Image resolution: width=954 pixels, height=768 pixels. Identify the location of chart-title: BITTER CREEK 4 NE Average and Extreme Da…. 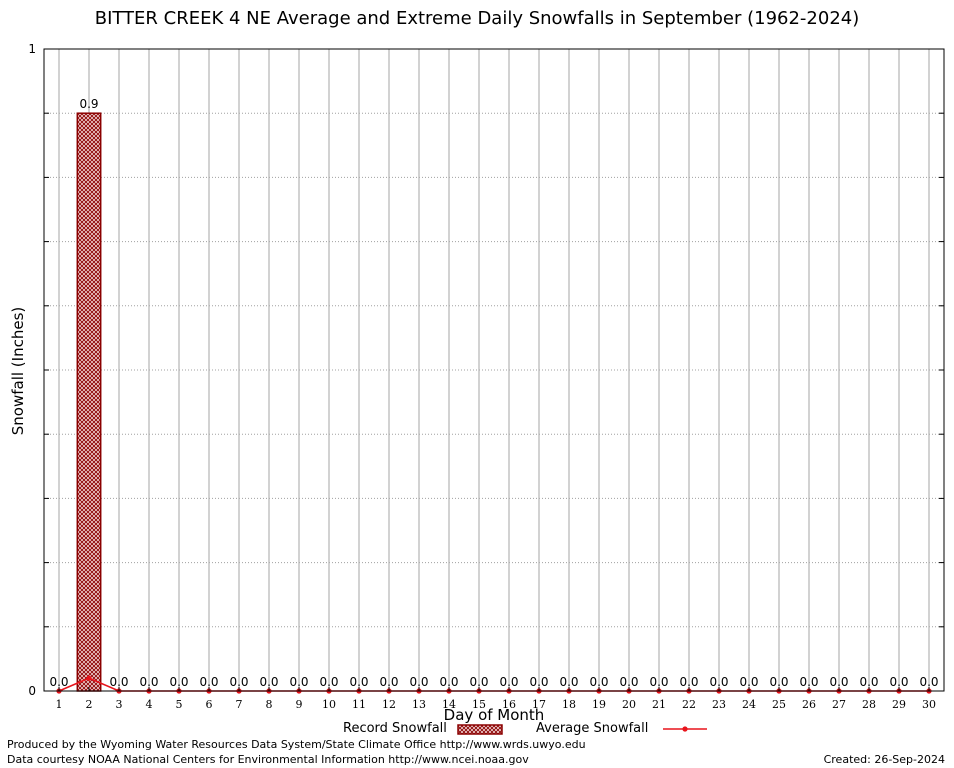
(477, 18).